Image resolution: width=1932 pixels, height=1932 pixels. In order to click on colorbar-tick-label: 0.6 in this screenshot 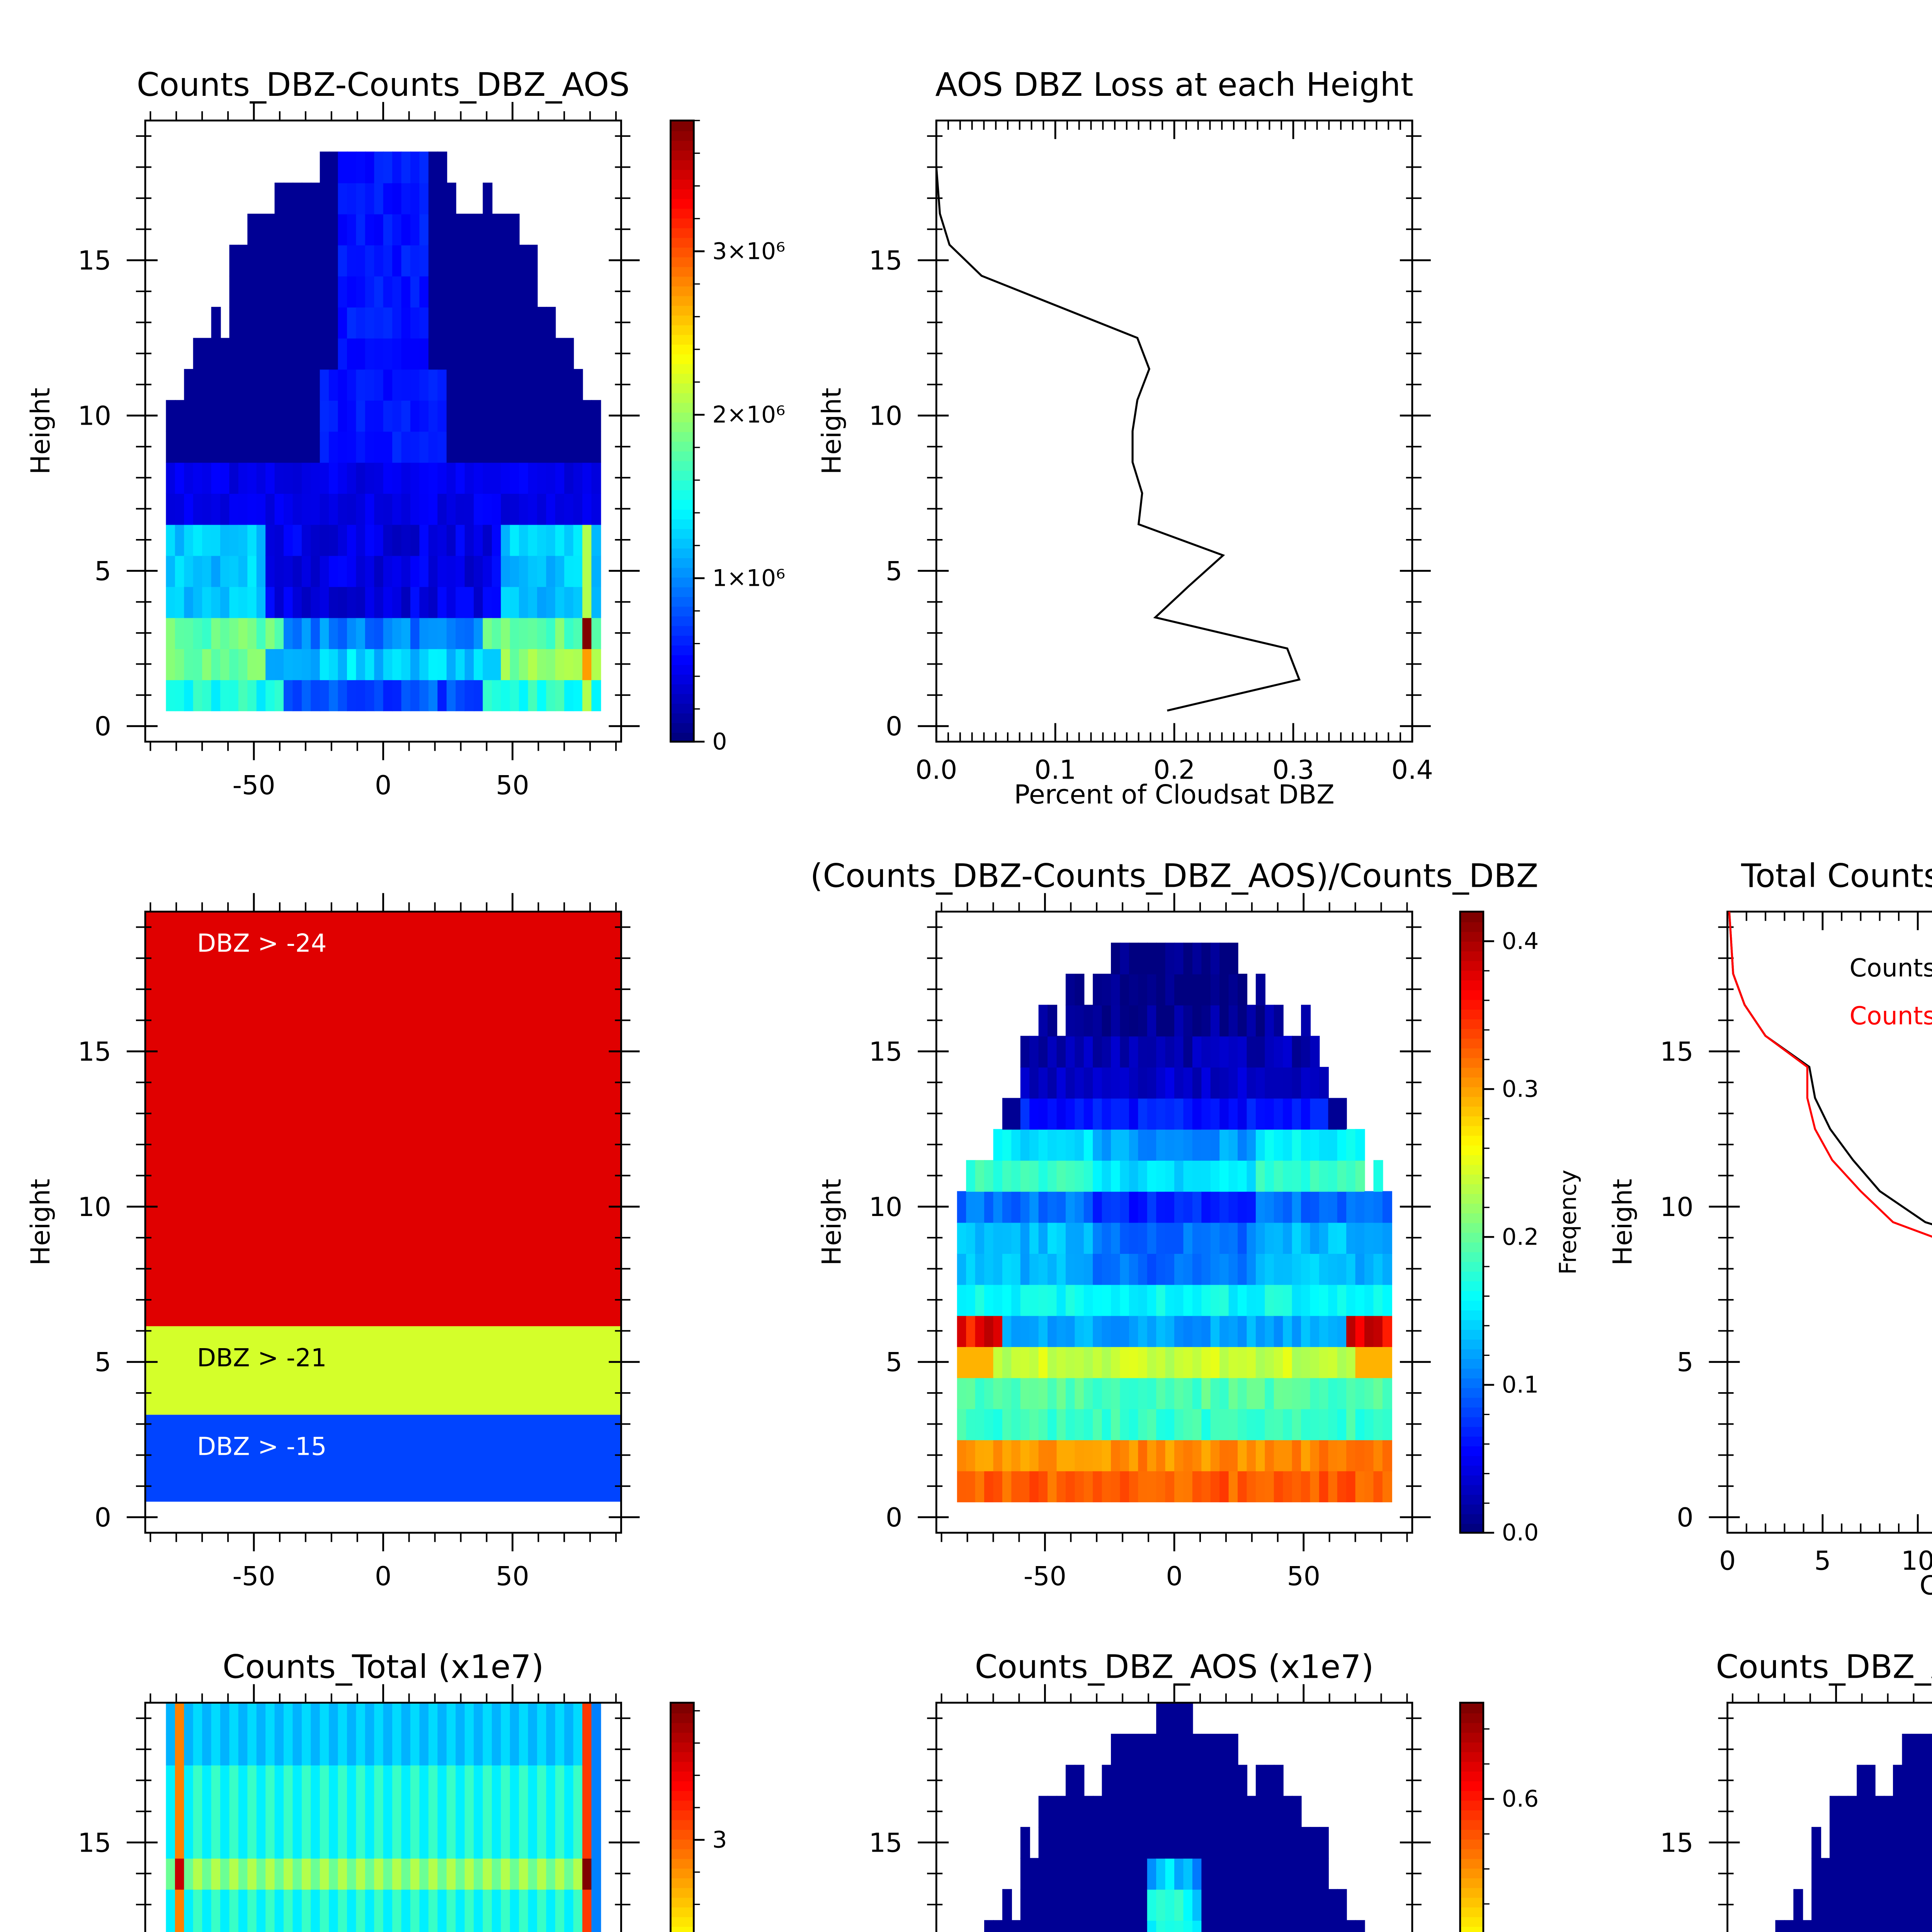, I will do `click(1520, 1799)`.